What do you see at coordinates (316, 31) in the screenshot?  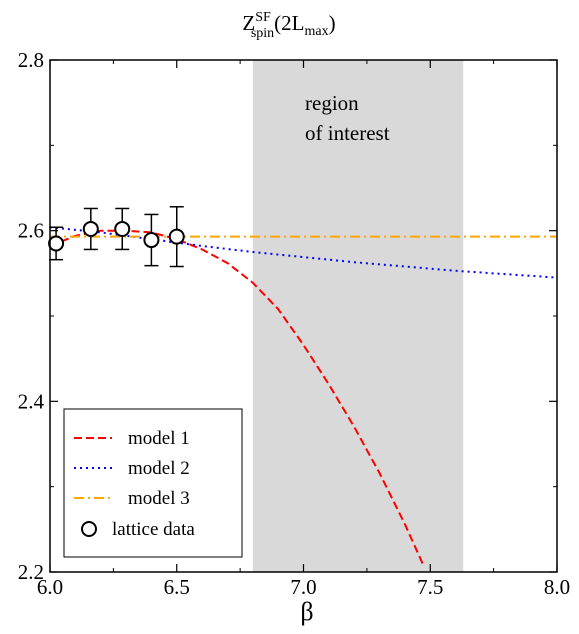 I see `title-arg-sub: max` at bounding box center [316, 31].